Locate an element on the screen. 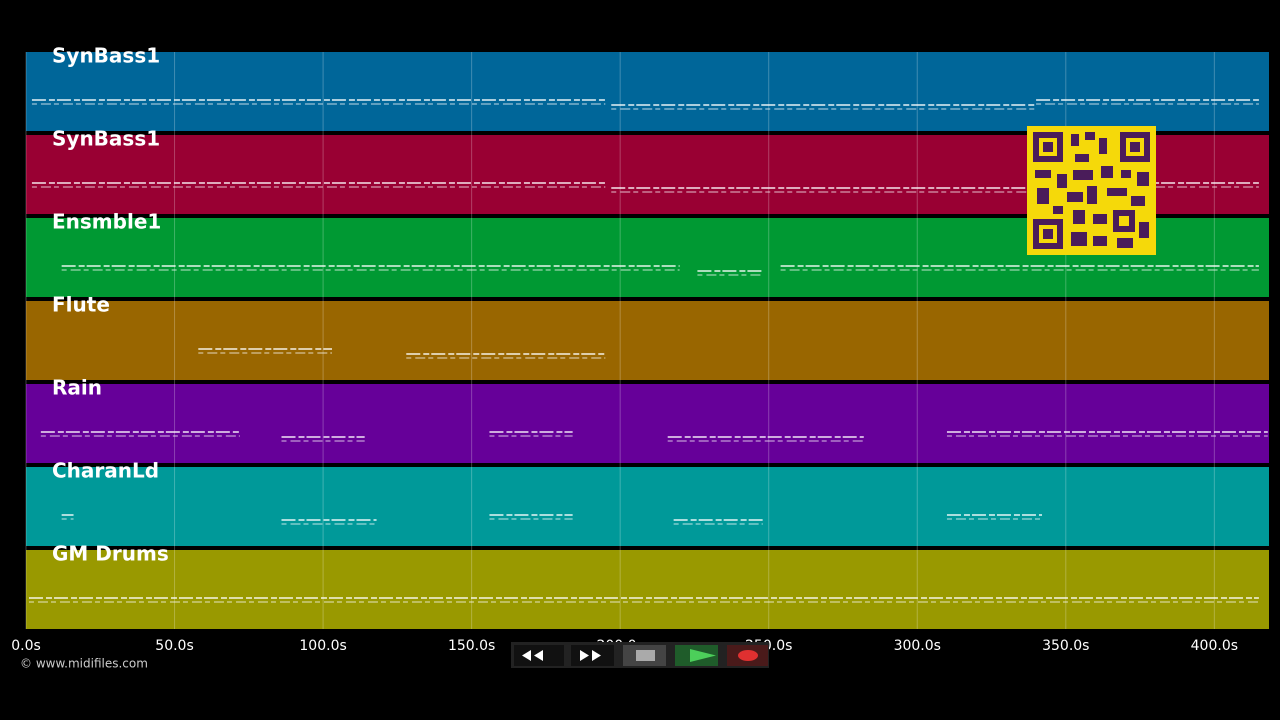  record-button is located at coordinates (747, 655).